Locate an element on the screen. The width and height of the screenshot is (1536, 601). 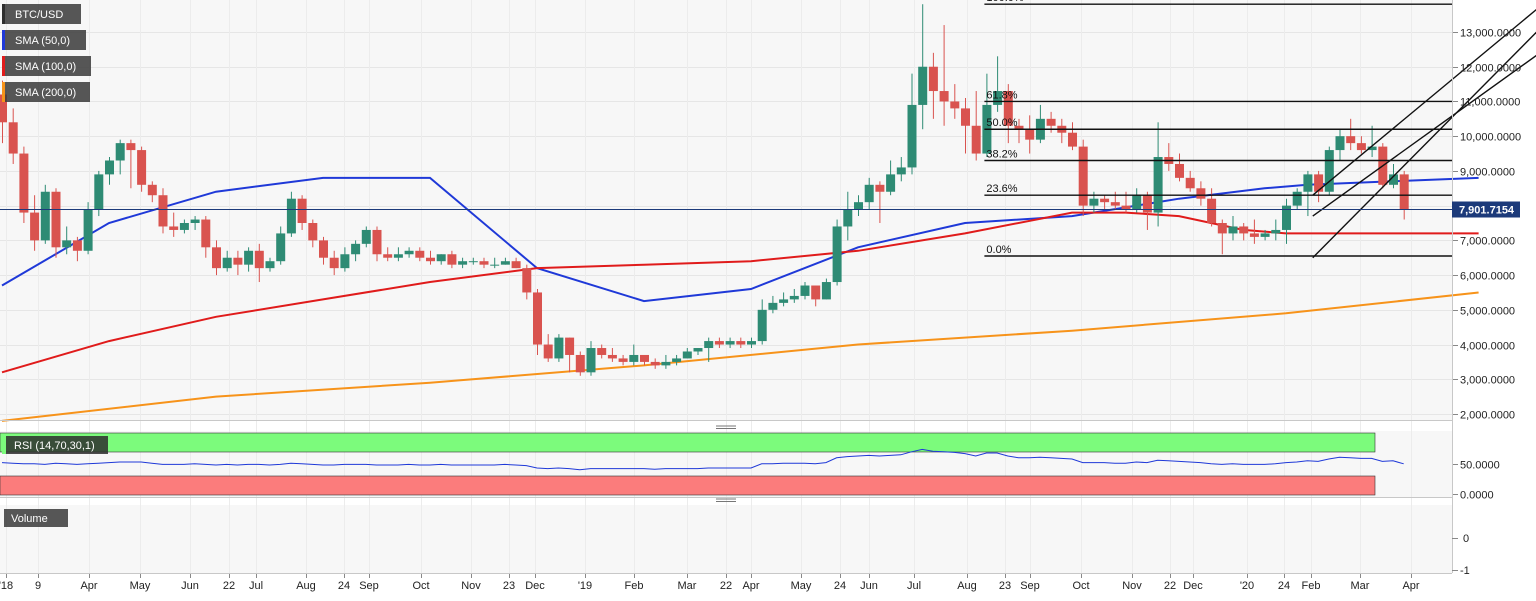
time-axis-label: Jul is located at coordinates (914, 586).